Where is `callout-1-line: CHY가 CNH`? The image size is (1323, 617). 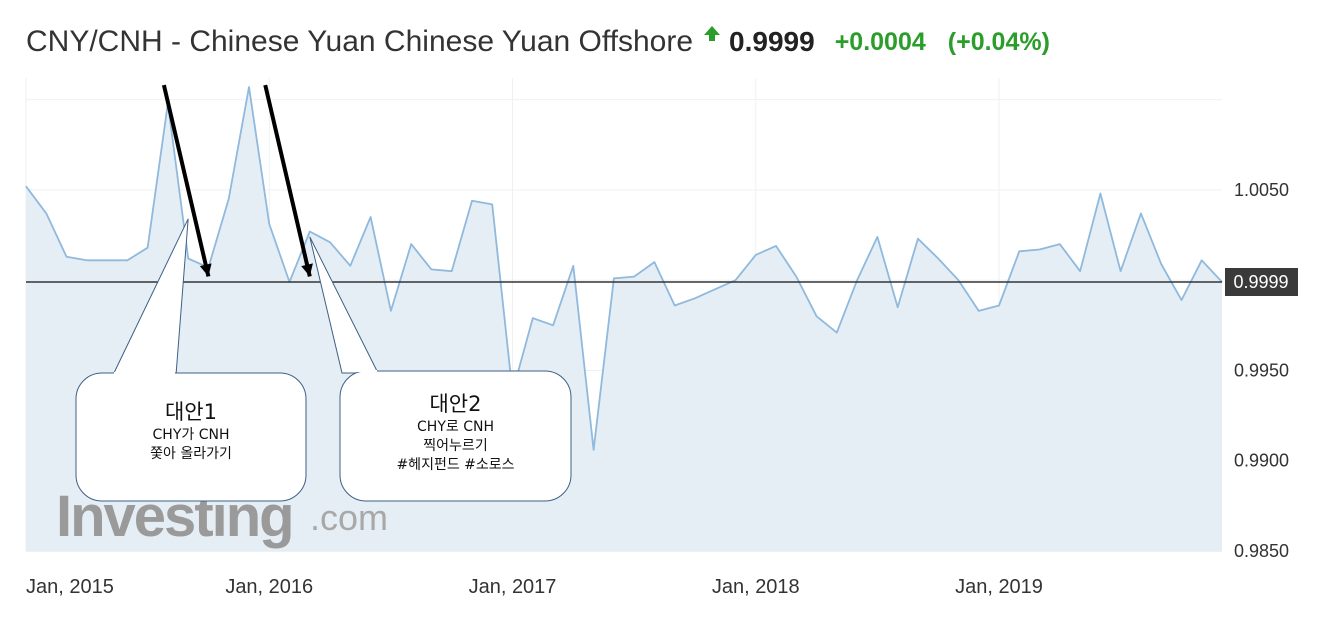 callout-1-line: CHY가 CNH is located at coordinates (191, 435).